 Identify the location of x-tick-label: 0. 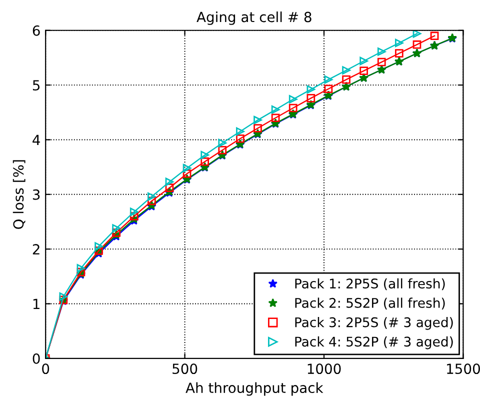
(46, 369).